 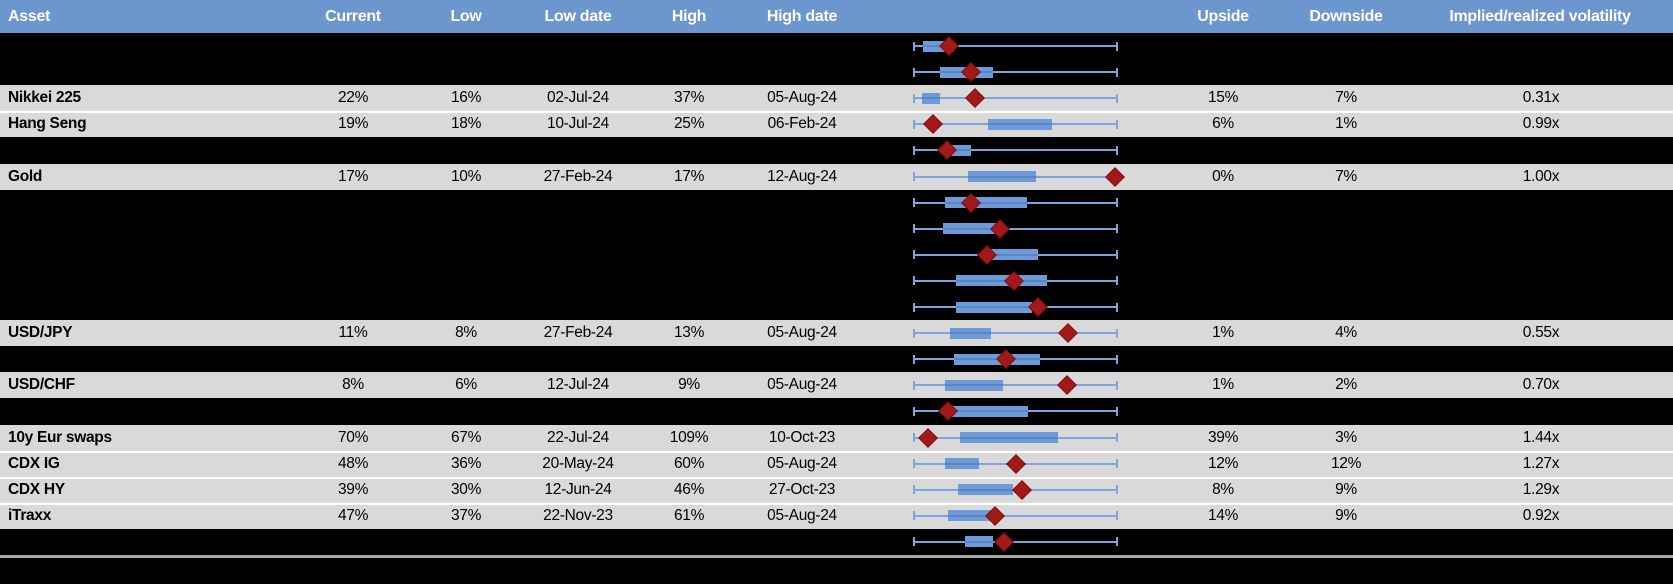 What do you see at coordinates (1223, 16) in the screenshot?
I see `header-upside: Upside` at bounding box center [1223, 16].